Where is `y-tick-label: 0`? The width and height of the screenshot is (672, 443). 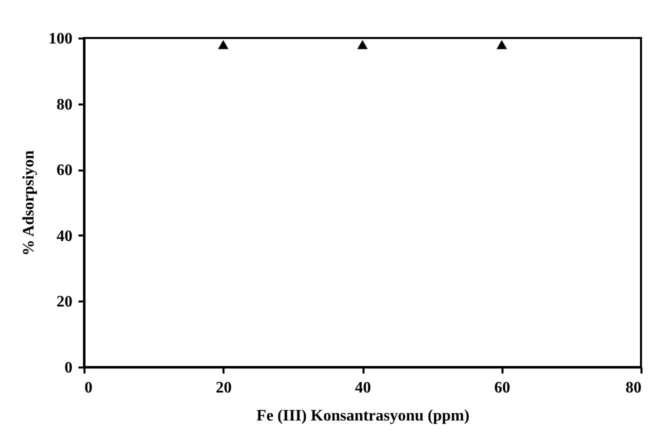 y-tick-label: 0 is located at coordinates (68, 368).